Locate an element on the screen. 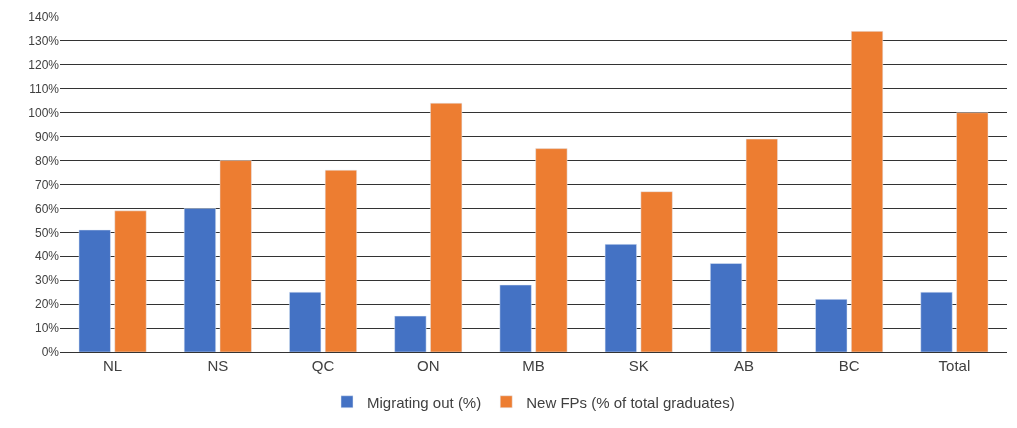  y-tick-label: 60% is located at coordinates (47, 208).